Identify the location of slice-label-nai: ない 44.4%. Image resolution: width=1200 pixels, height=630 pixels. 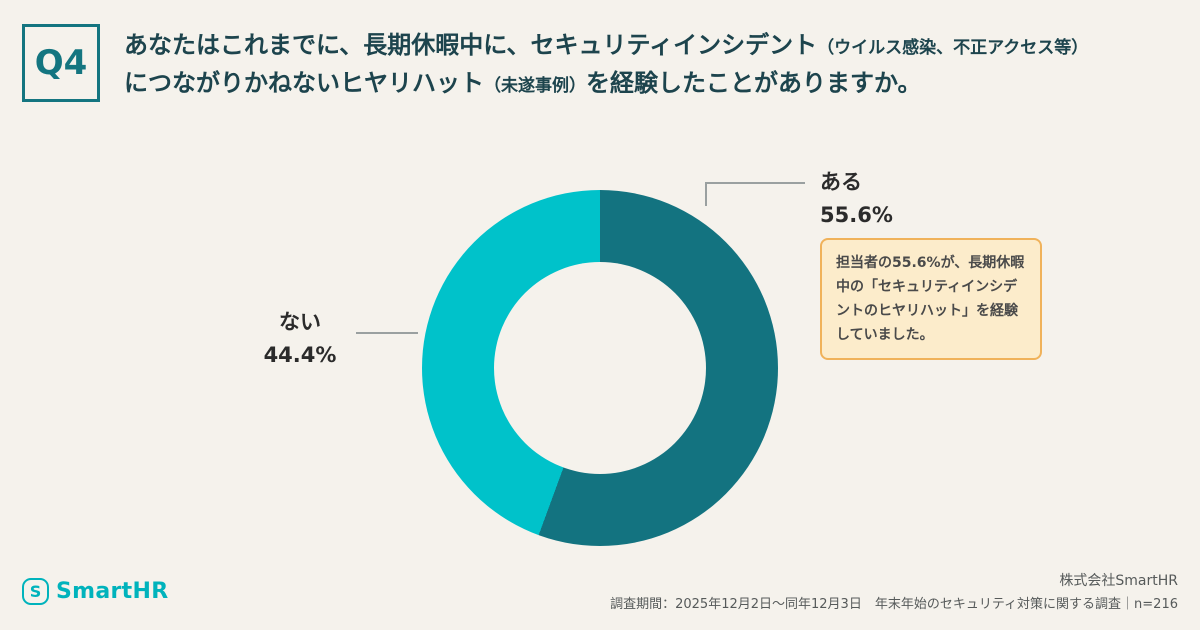
(300, 338).